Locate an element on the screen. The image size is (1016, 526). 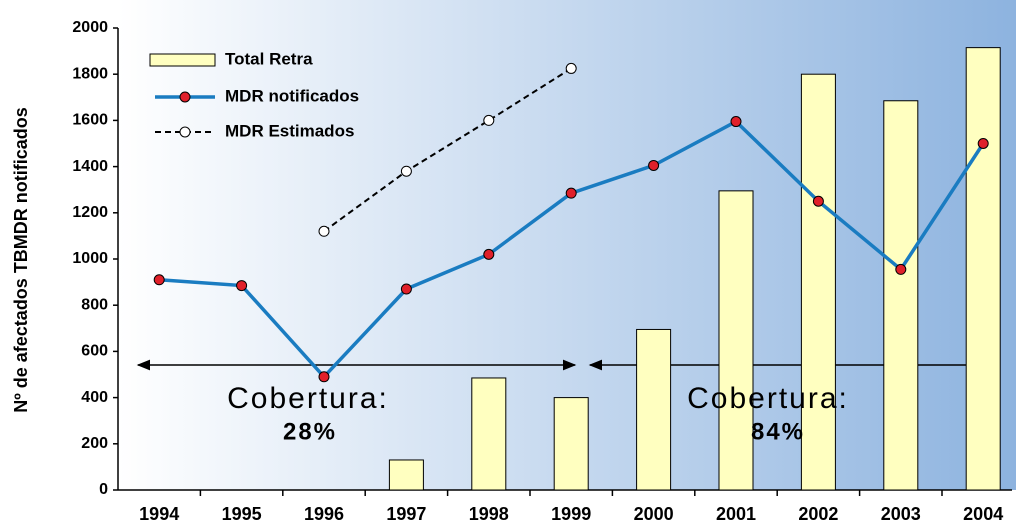
y-tick-label: 1800 is located at coordinates (90, 73).